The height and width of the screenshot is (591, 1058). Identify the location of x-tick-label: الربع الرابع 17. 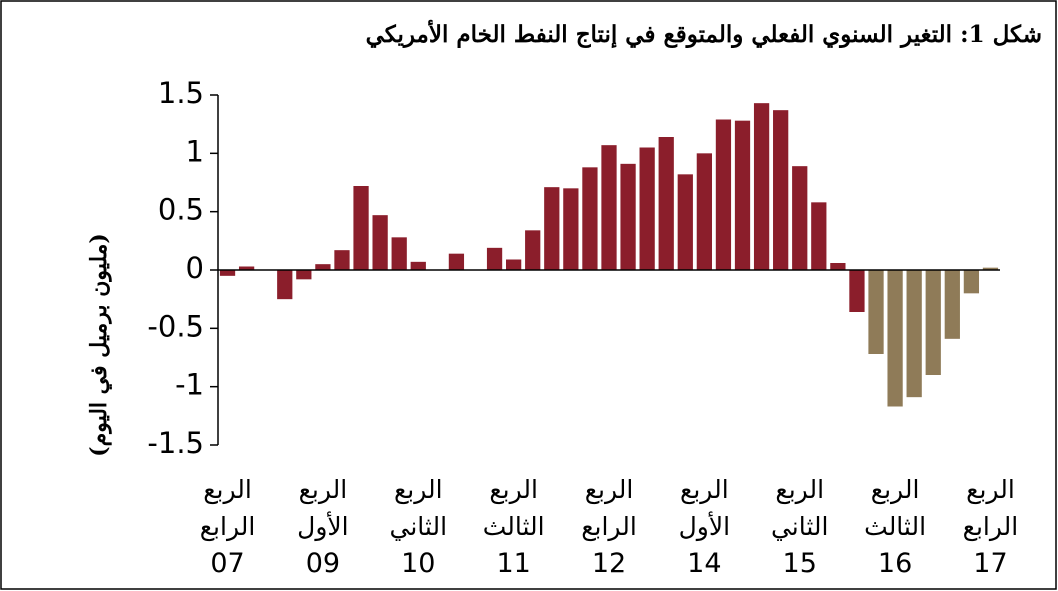
(991, 527).